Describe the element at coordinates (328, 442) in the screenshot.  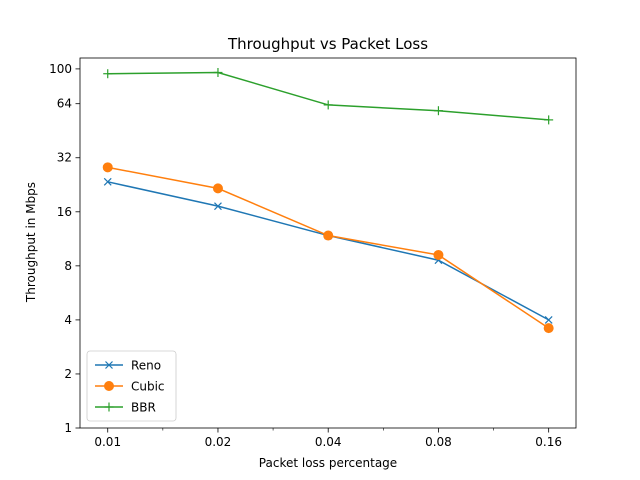
I see `x-tick-label: 0.04` at that location.